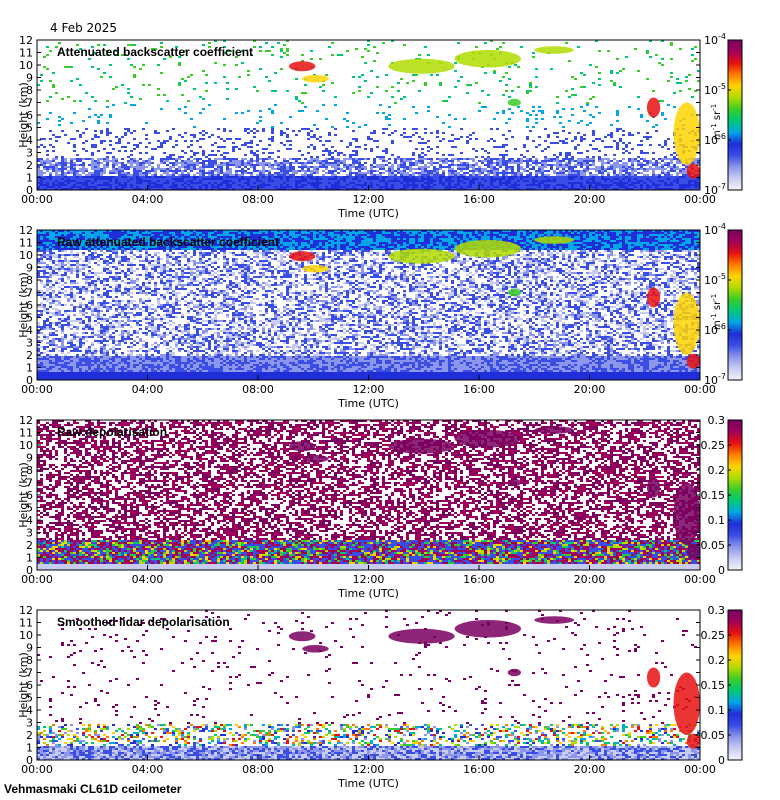 Image resolution: width=780 pixels, height=800 pixels. I want to click on x-tick-label: 04:00, so click(148, 389).